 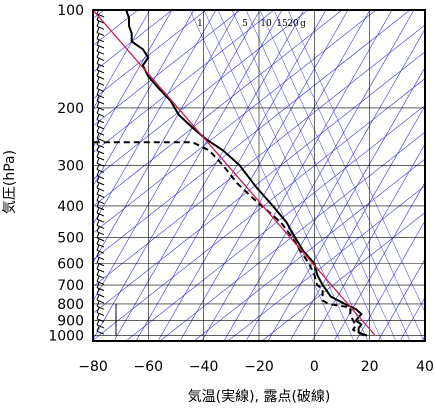 What do you see at coordinates (256, 367) in the screenshot?
I see `x-tick-labels: −80 −60 −40 −20 0 20 40` at bounding box center [256, 367].